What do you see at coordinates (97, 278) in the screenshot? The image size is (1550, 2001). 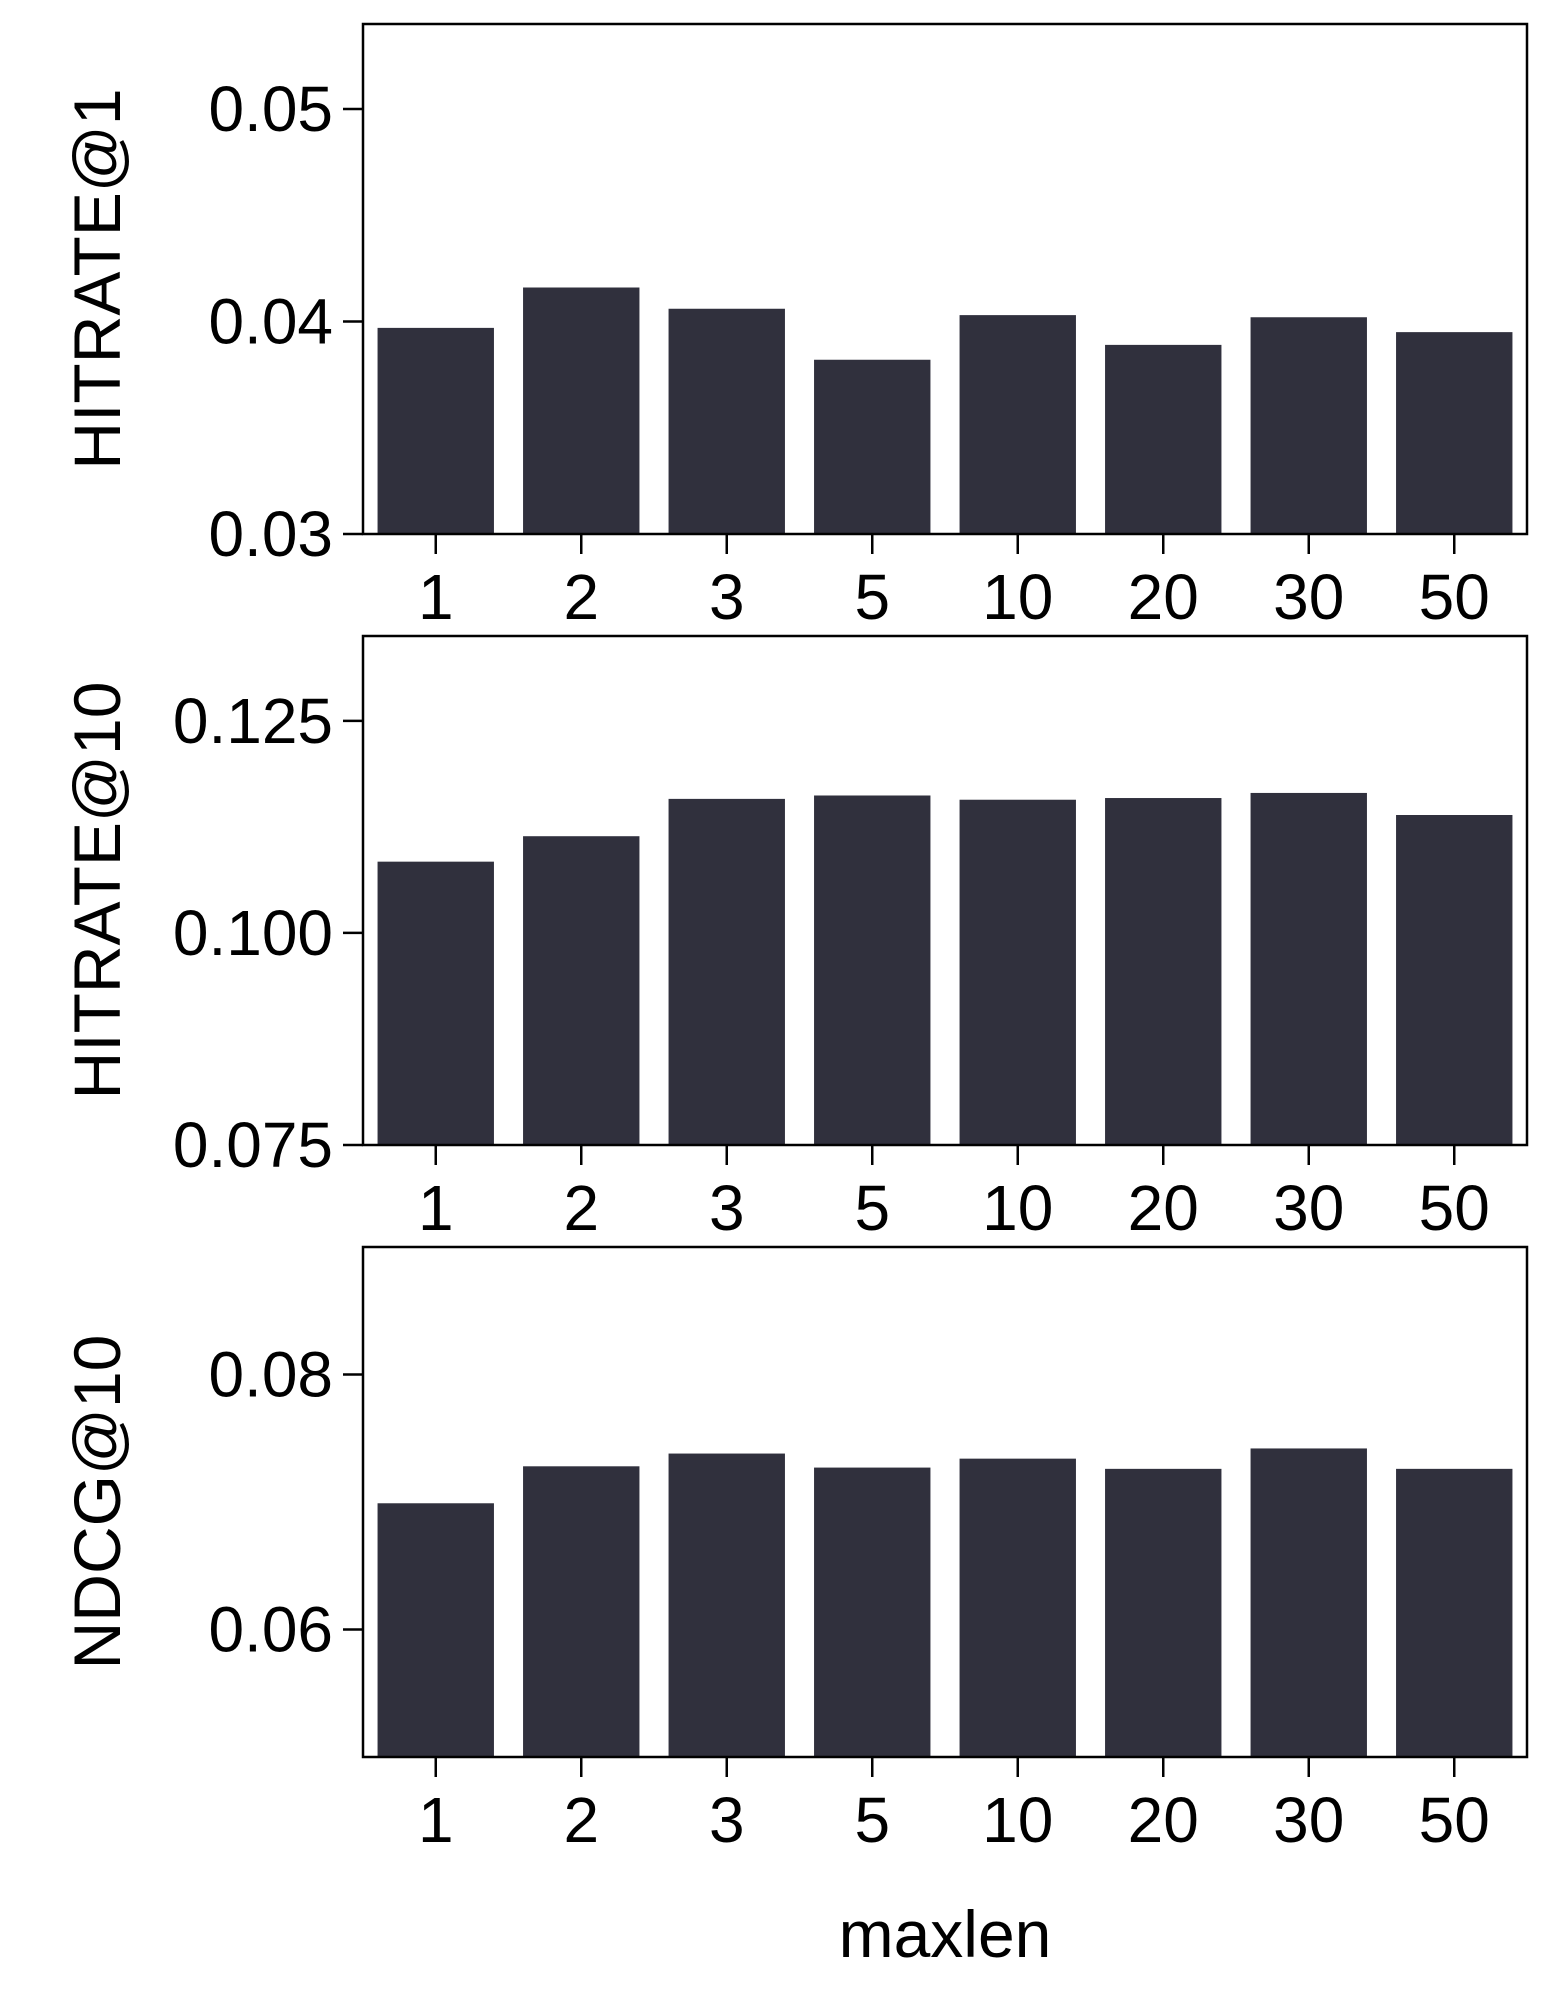 I see `y-axis-title: HITRATE@1` at bounding box center [97, 278].